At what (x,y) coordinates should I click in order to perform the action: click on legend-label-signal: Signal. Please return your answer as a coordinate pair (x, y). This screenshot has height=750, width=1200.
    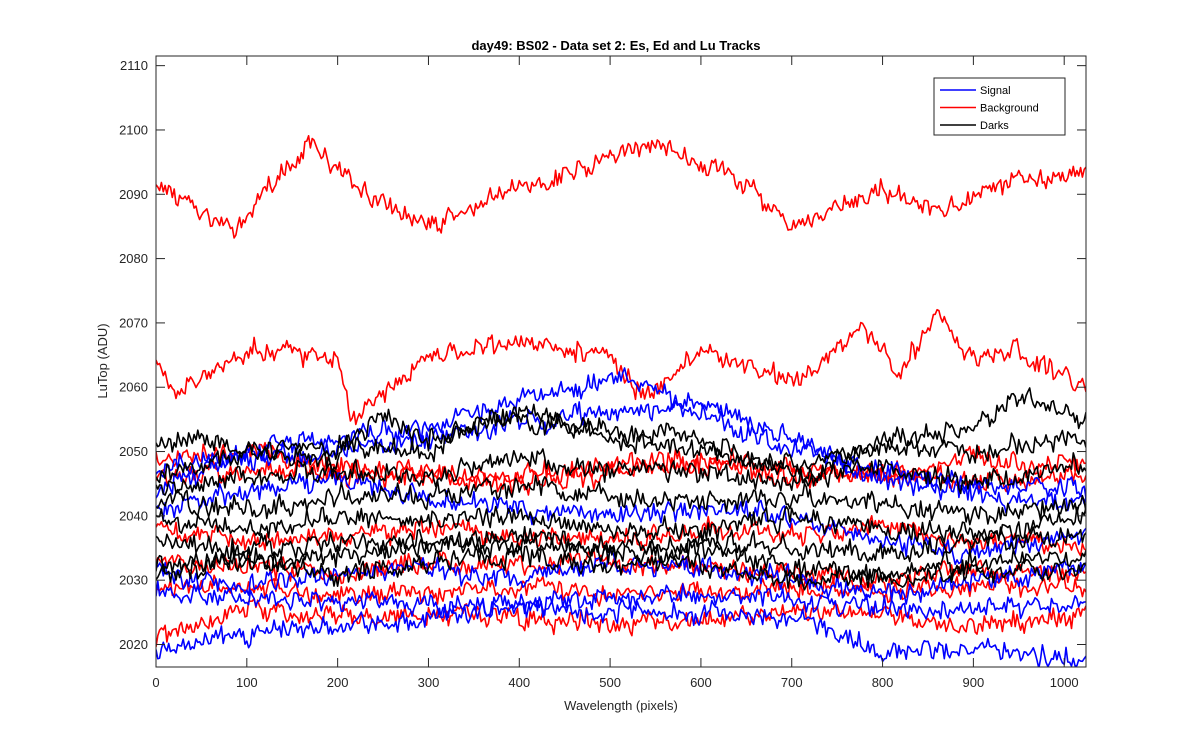
    Looking at the image, I should click on (995, 91).